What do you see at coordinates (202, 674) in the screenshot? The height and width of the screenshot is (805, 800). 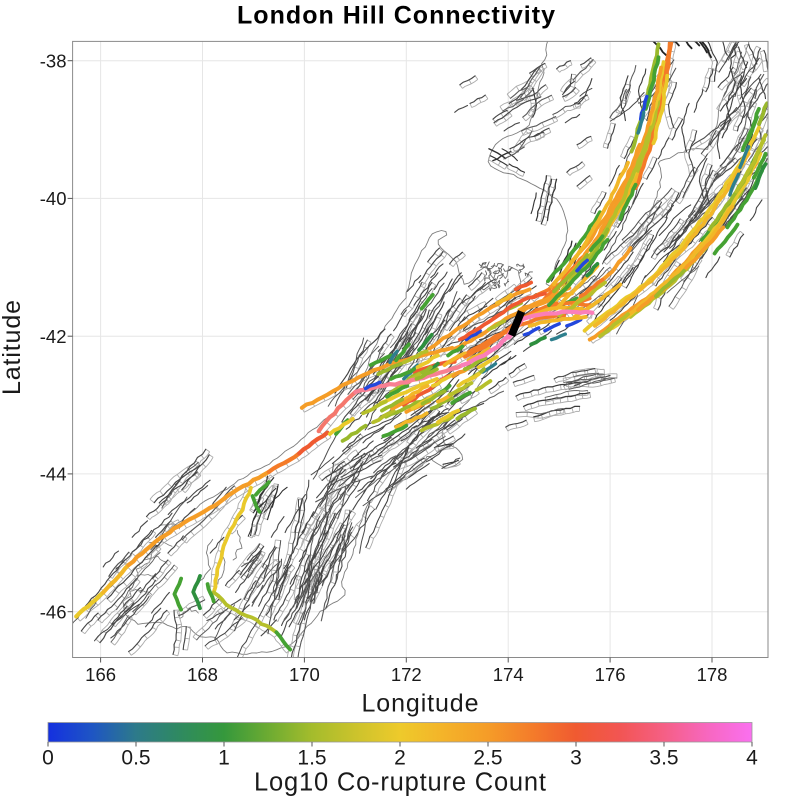 I see `svg-text: 168` at bounding box center [202, 674].